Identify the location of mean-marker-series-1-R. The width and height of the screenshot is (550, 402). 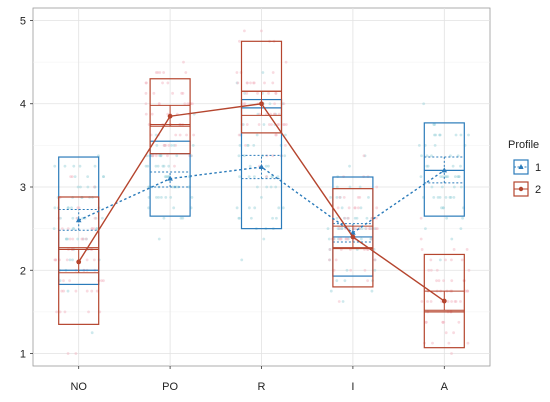
(261, 167).